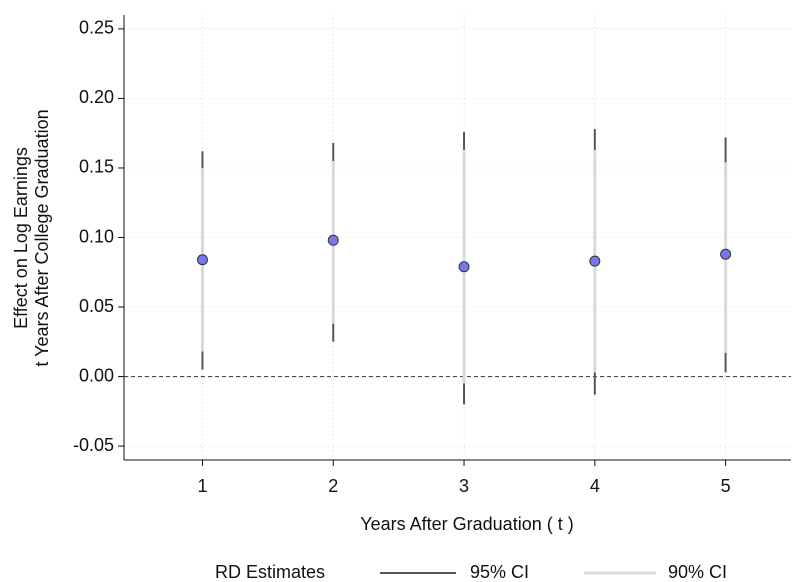 This screenshot has width=795, height=582. I want to click on legend-label: 95% CI, so click(499, 572).